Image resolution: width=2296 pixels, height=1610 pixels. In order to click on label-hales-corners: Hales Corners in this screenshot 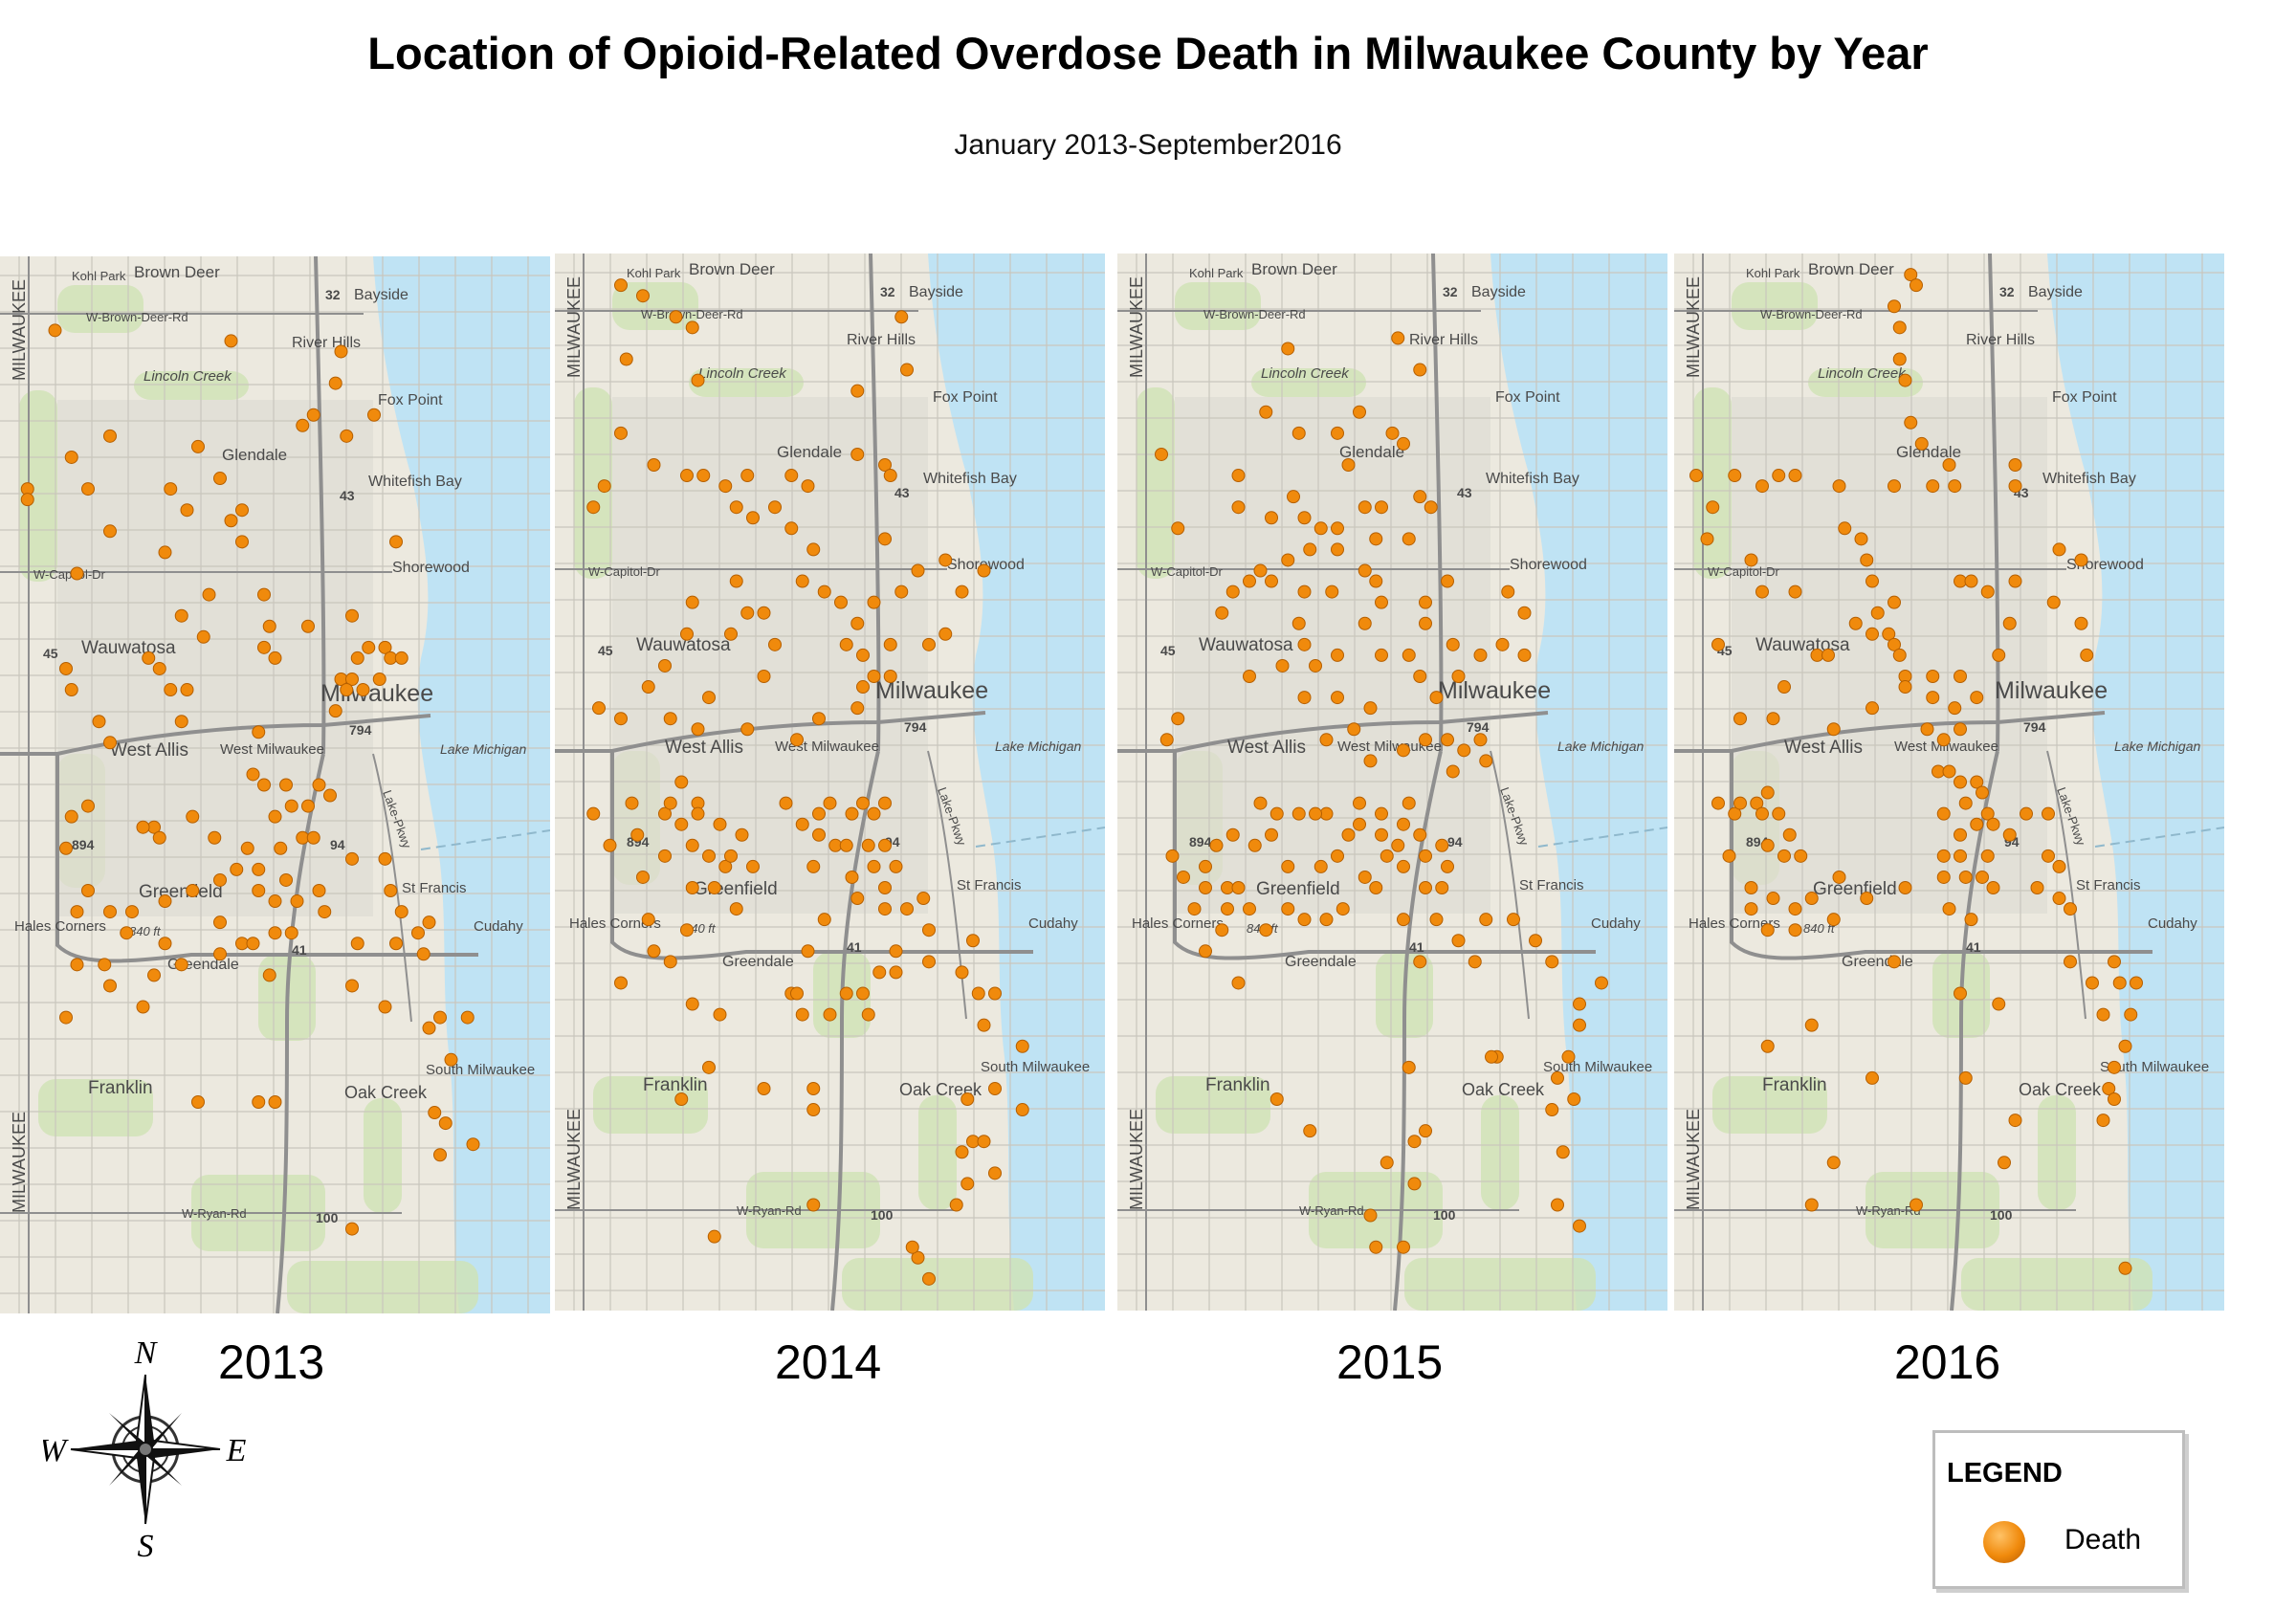, I will do `click(615, 923)`.